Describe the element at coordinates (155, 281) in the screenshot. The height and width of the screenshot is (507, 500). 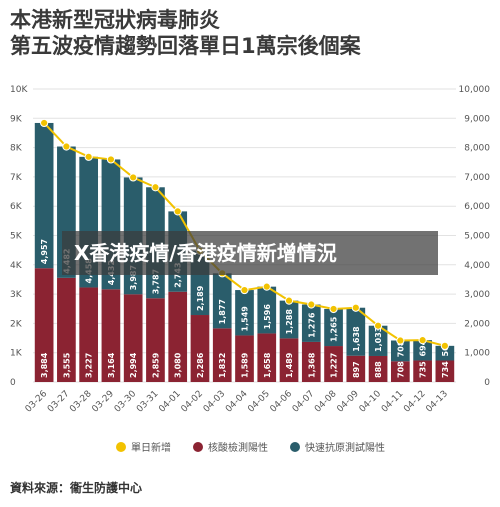
I see `bar-label-rat: 3,787` at that location.